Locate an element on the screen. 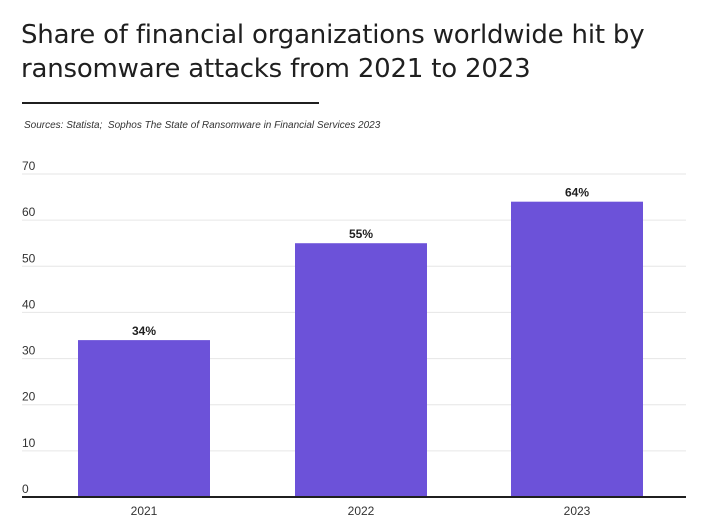 This screenshot has width=705, height=528. y-tick-label: 10 is located at coordinates (29, 443).